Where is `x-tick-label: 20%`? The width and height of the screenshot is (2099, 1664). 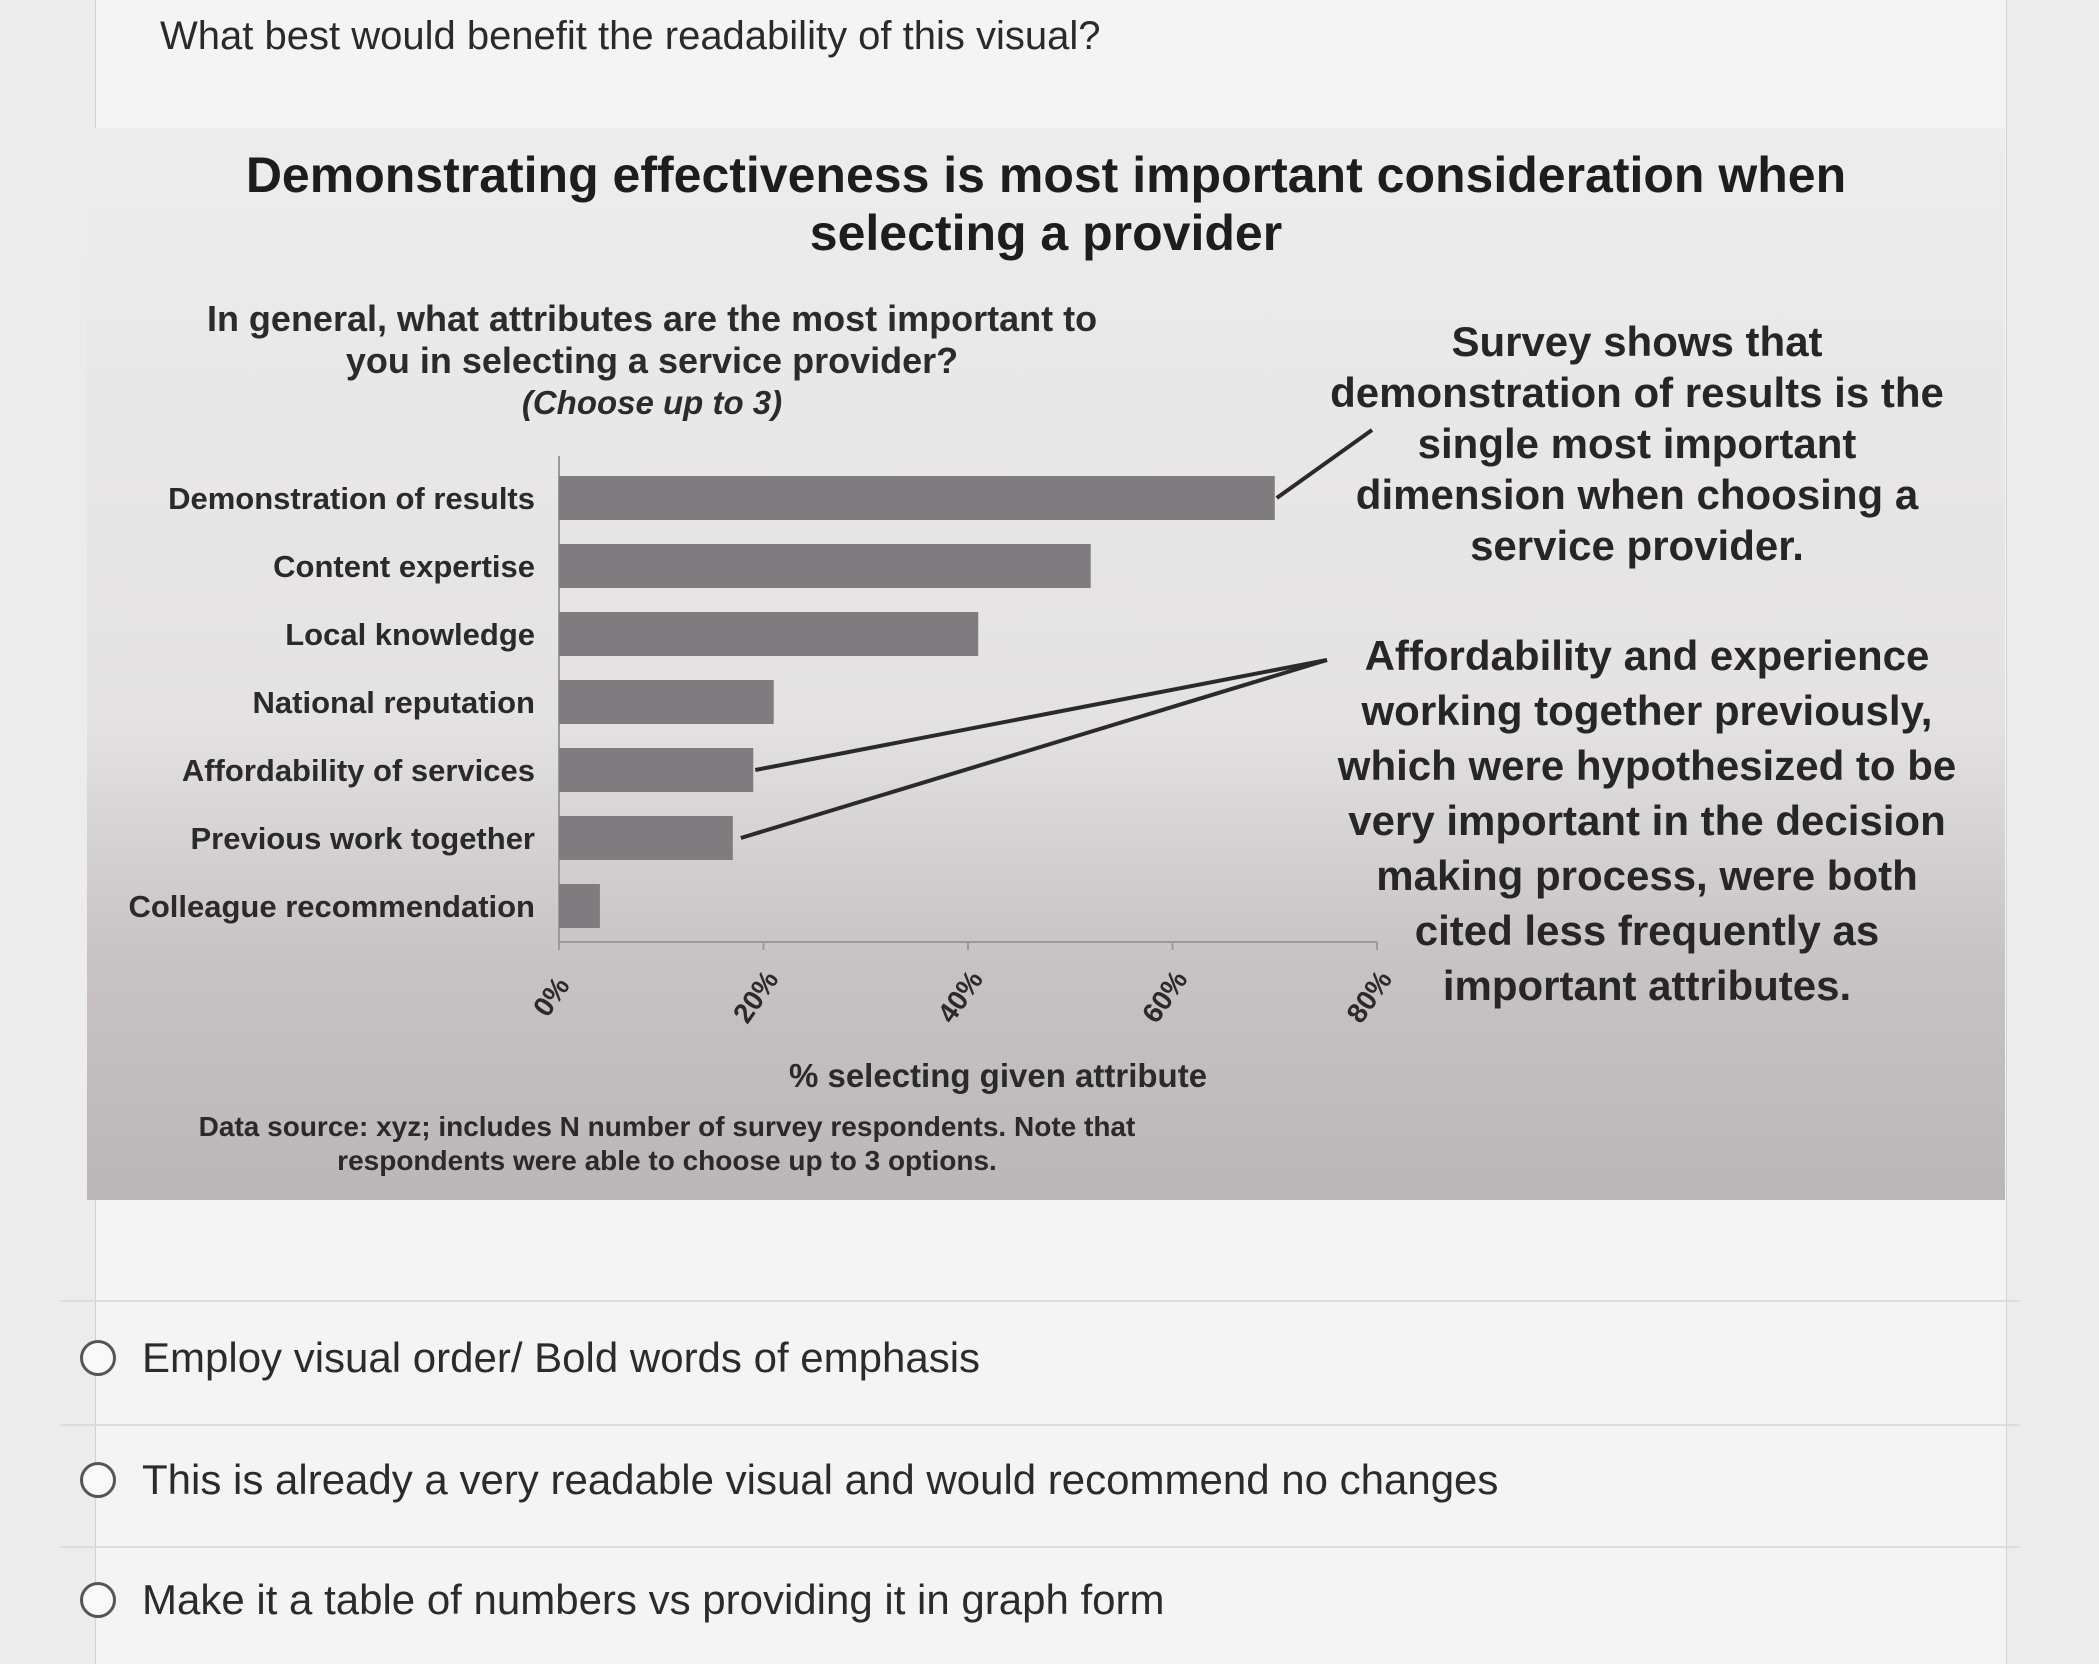
x-tick-label: 20% is located at coordinates (756, 997).